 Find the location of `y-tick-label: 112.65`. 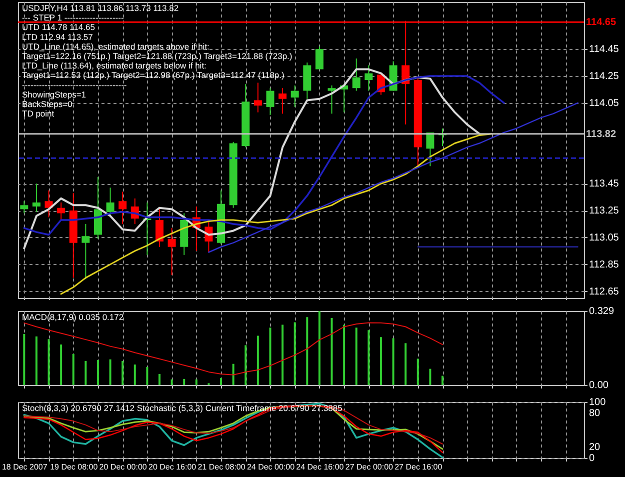

y-tick-label: 112.65 is located at coordinates (604, 292).